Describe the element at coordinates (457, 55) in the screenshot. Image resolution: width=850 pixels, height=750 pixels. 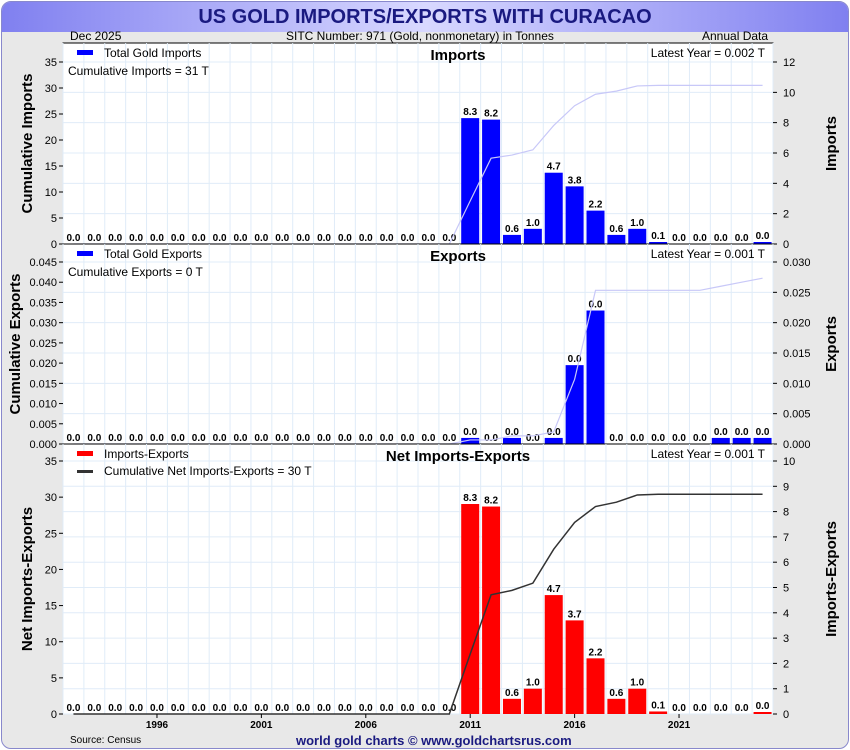
I see `panel-title: Imports` at that location.